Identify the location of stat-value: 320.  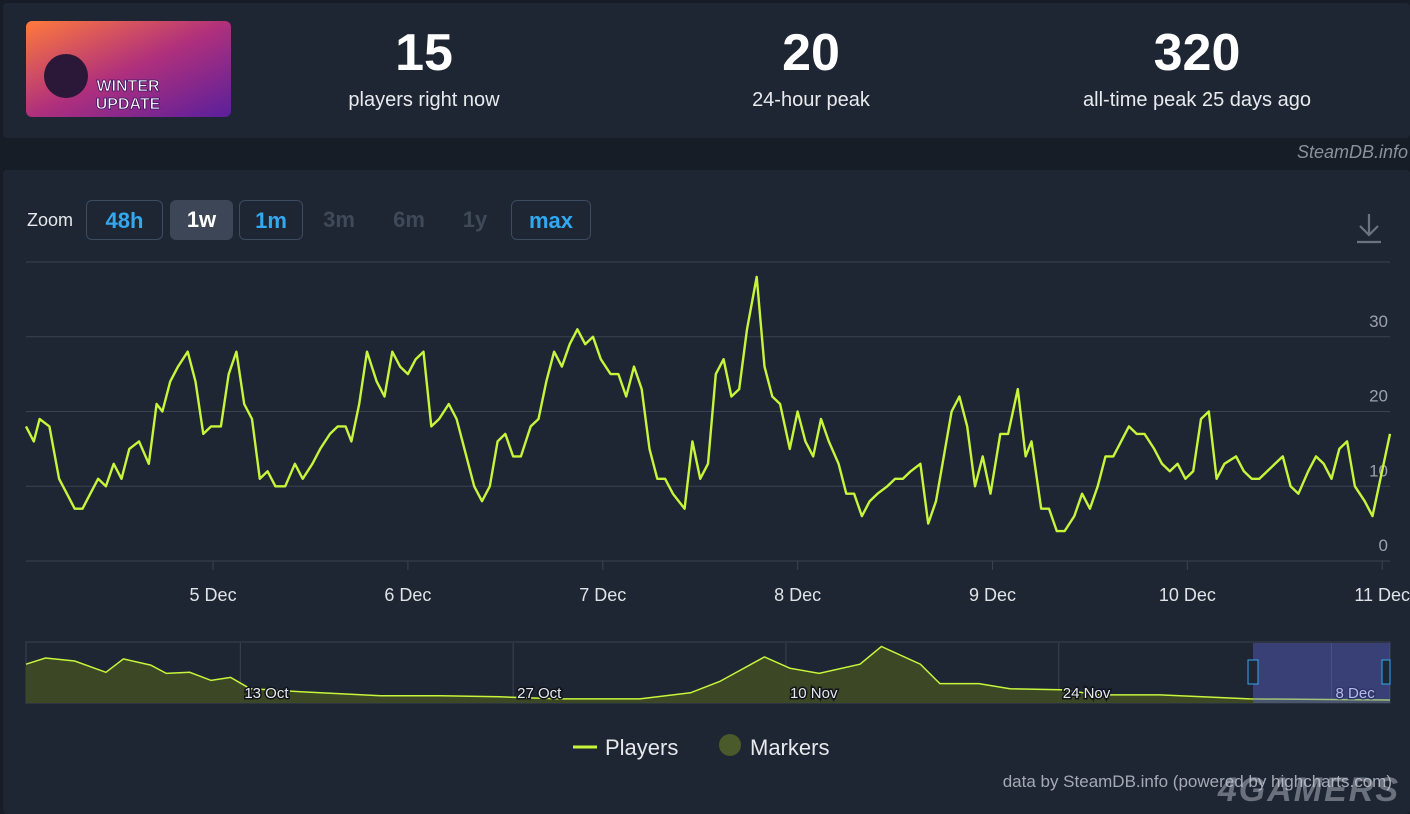
(1197, 53).